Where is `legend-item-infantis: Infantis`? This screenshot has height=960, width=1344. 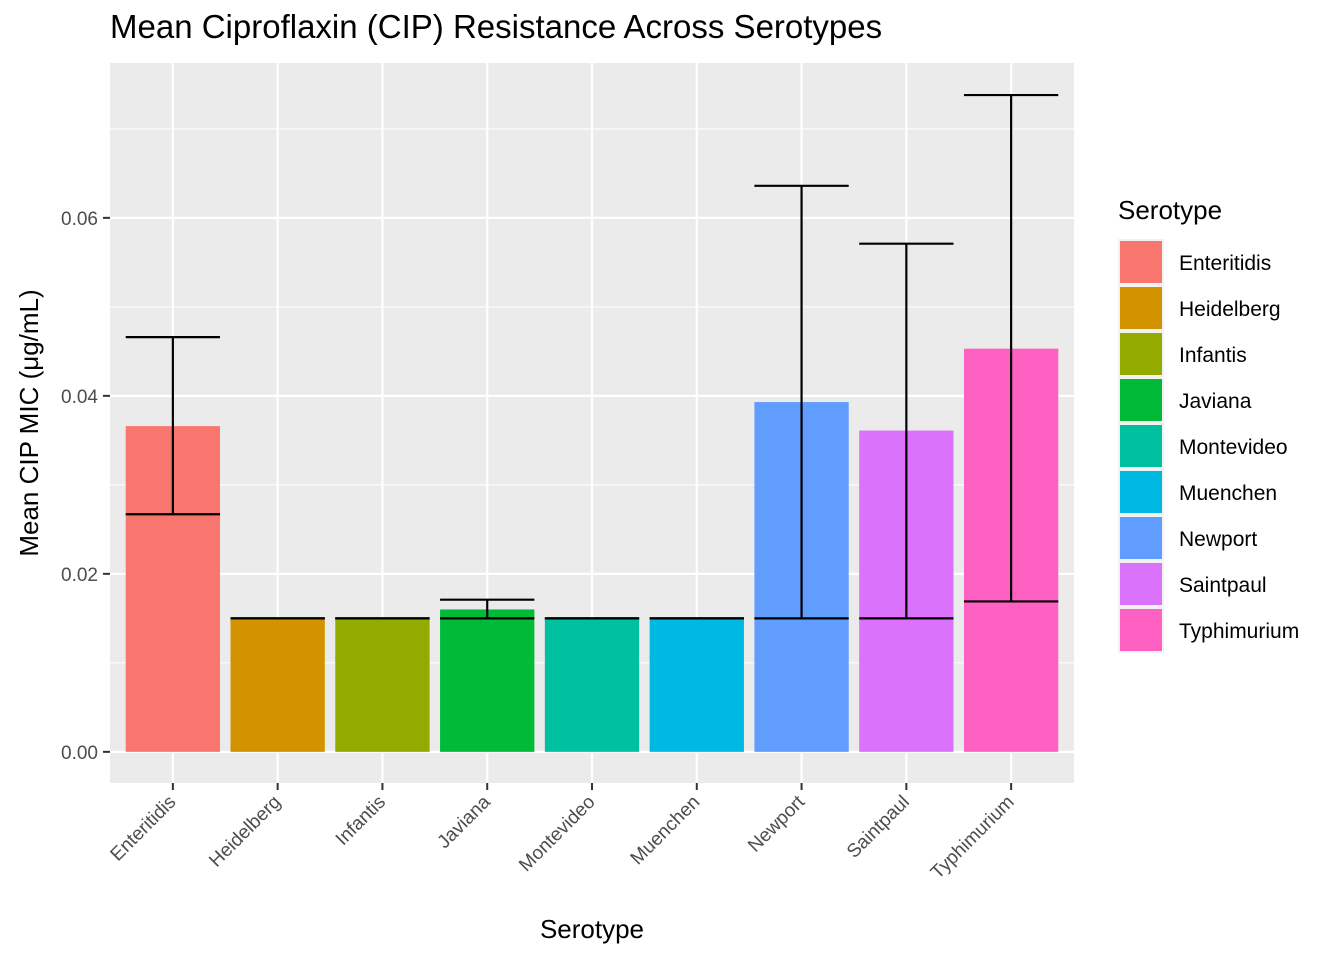
legend-item-infantis: Infantis is located at coordinates (1182, 354).